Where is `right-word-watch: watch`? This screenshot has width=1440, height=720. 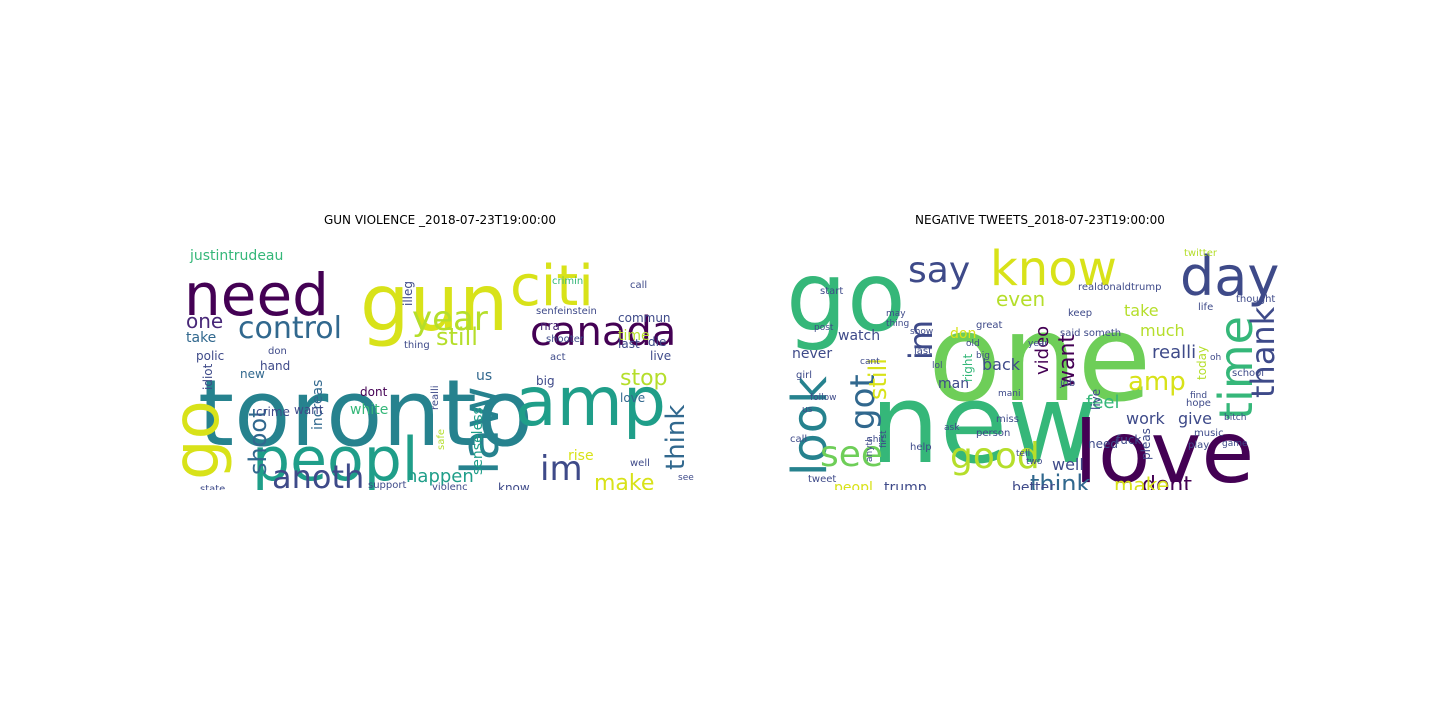
right-word-watch: watch is located at coordinates (859, 336).